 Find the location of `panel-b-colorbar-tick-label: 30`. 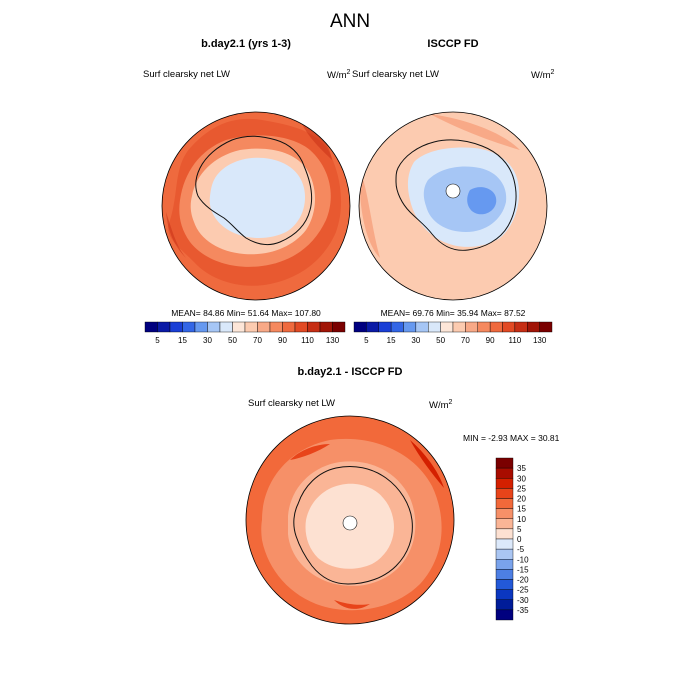

panel-b-colorbar-tick-label: 30 is located at coordinates (415, 340).